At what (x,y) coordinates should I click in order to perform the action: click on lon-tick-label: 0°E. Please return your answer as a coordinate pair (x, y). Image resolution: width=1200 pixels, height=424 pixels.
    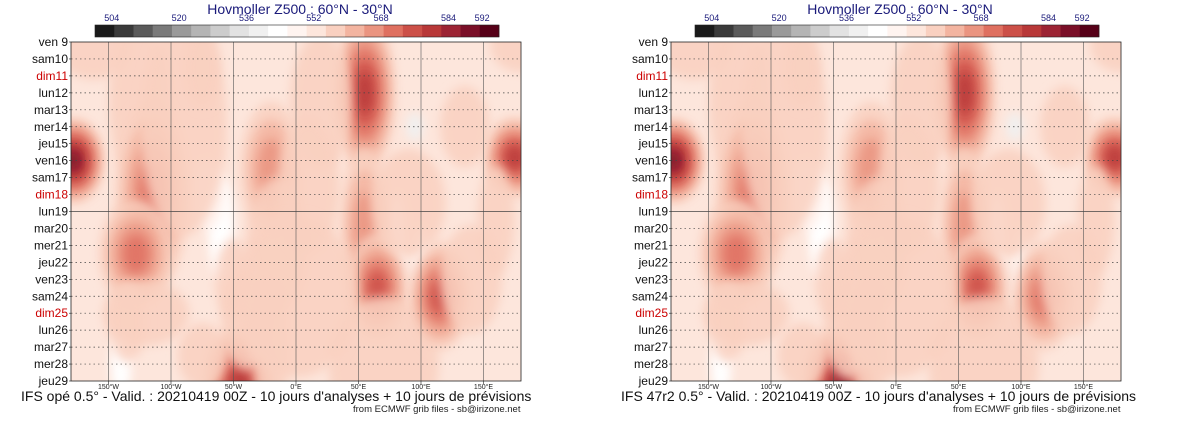
    Looking at the image, I should click on (296, 387).